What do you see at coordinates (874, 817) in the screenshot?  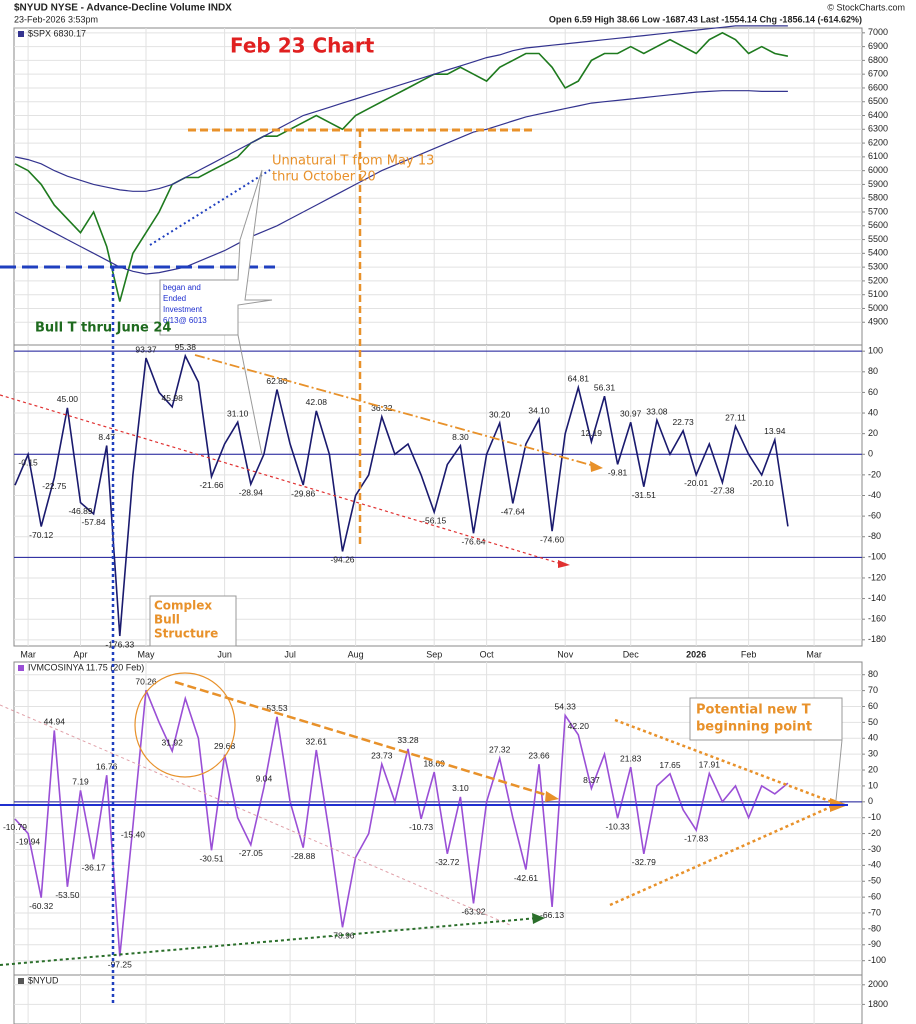 I see `y-tick-label: -10` at bounding box center [874, 817].